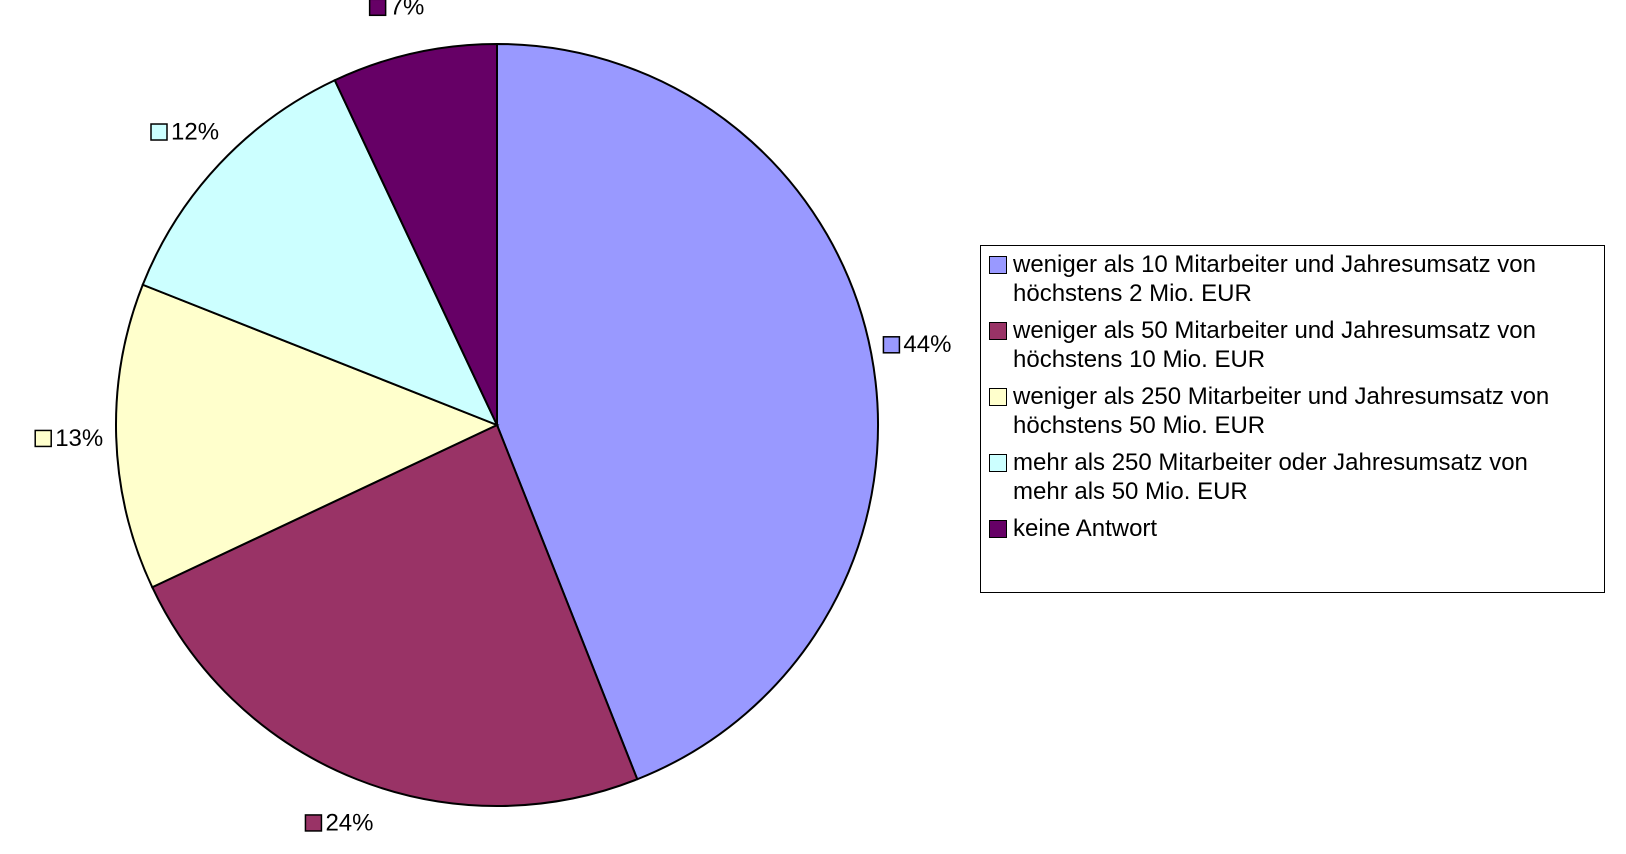 The image size is (1626, 854). What do you see at coordinates (1279, 528) in the screenshot?
I see `legend-item: keine Antwort` at bounding box center [1279, 528].